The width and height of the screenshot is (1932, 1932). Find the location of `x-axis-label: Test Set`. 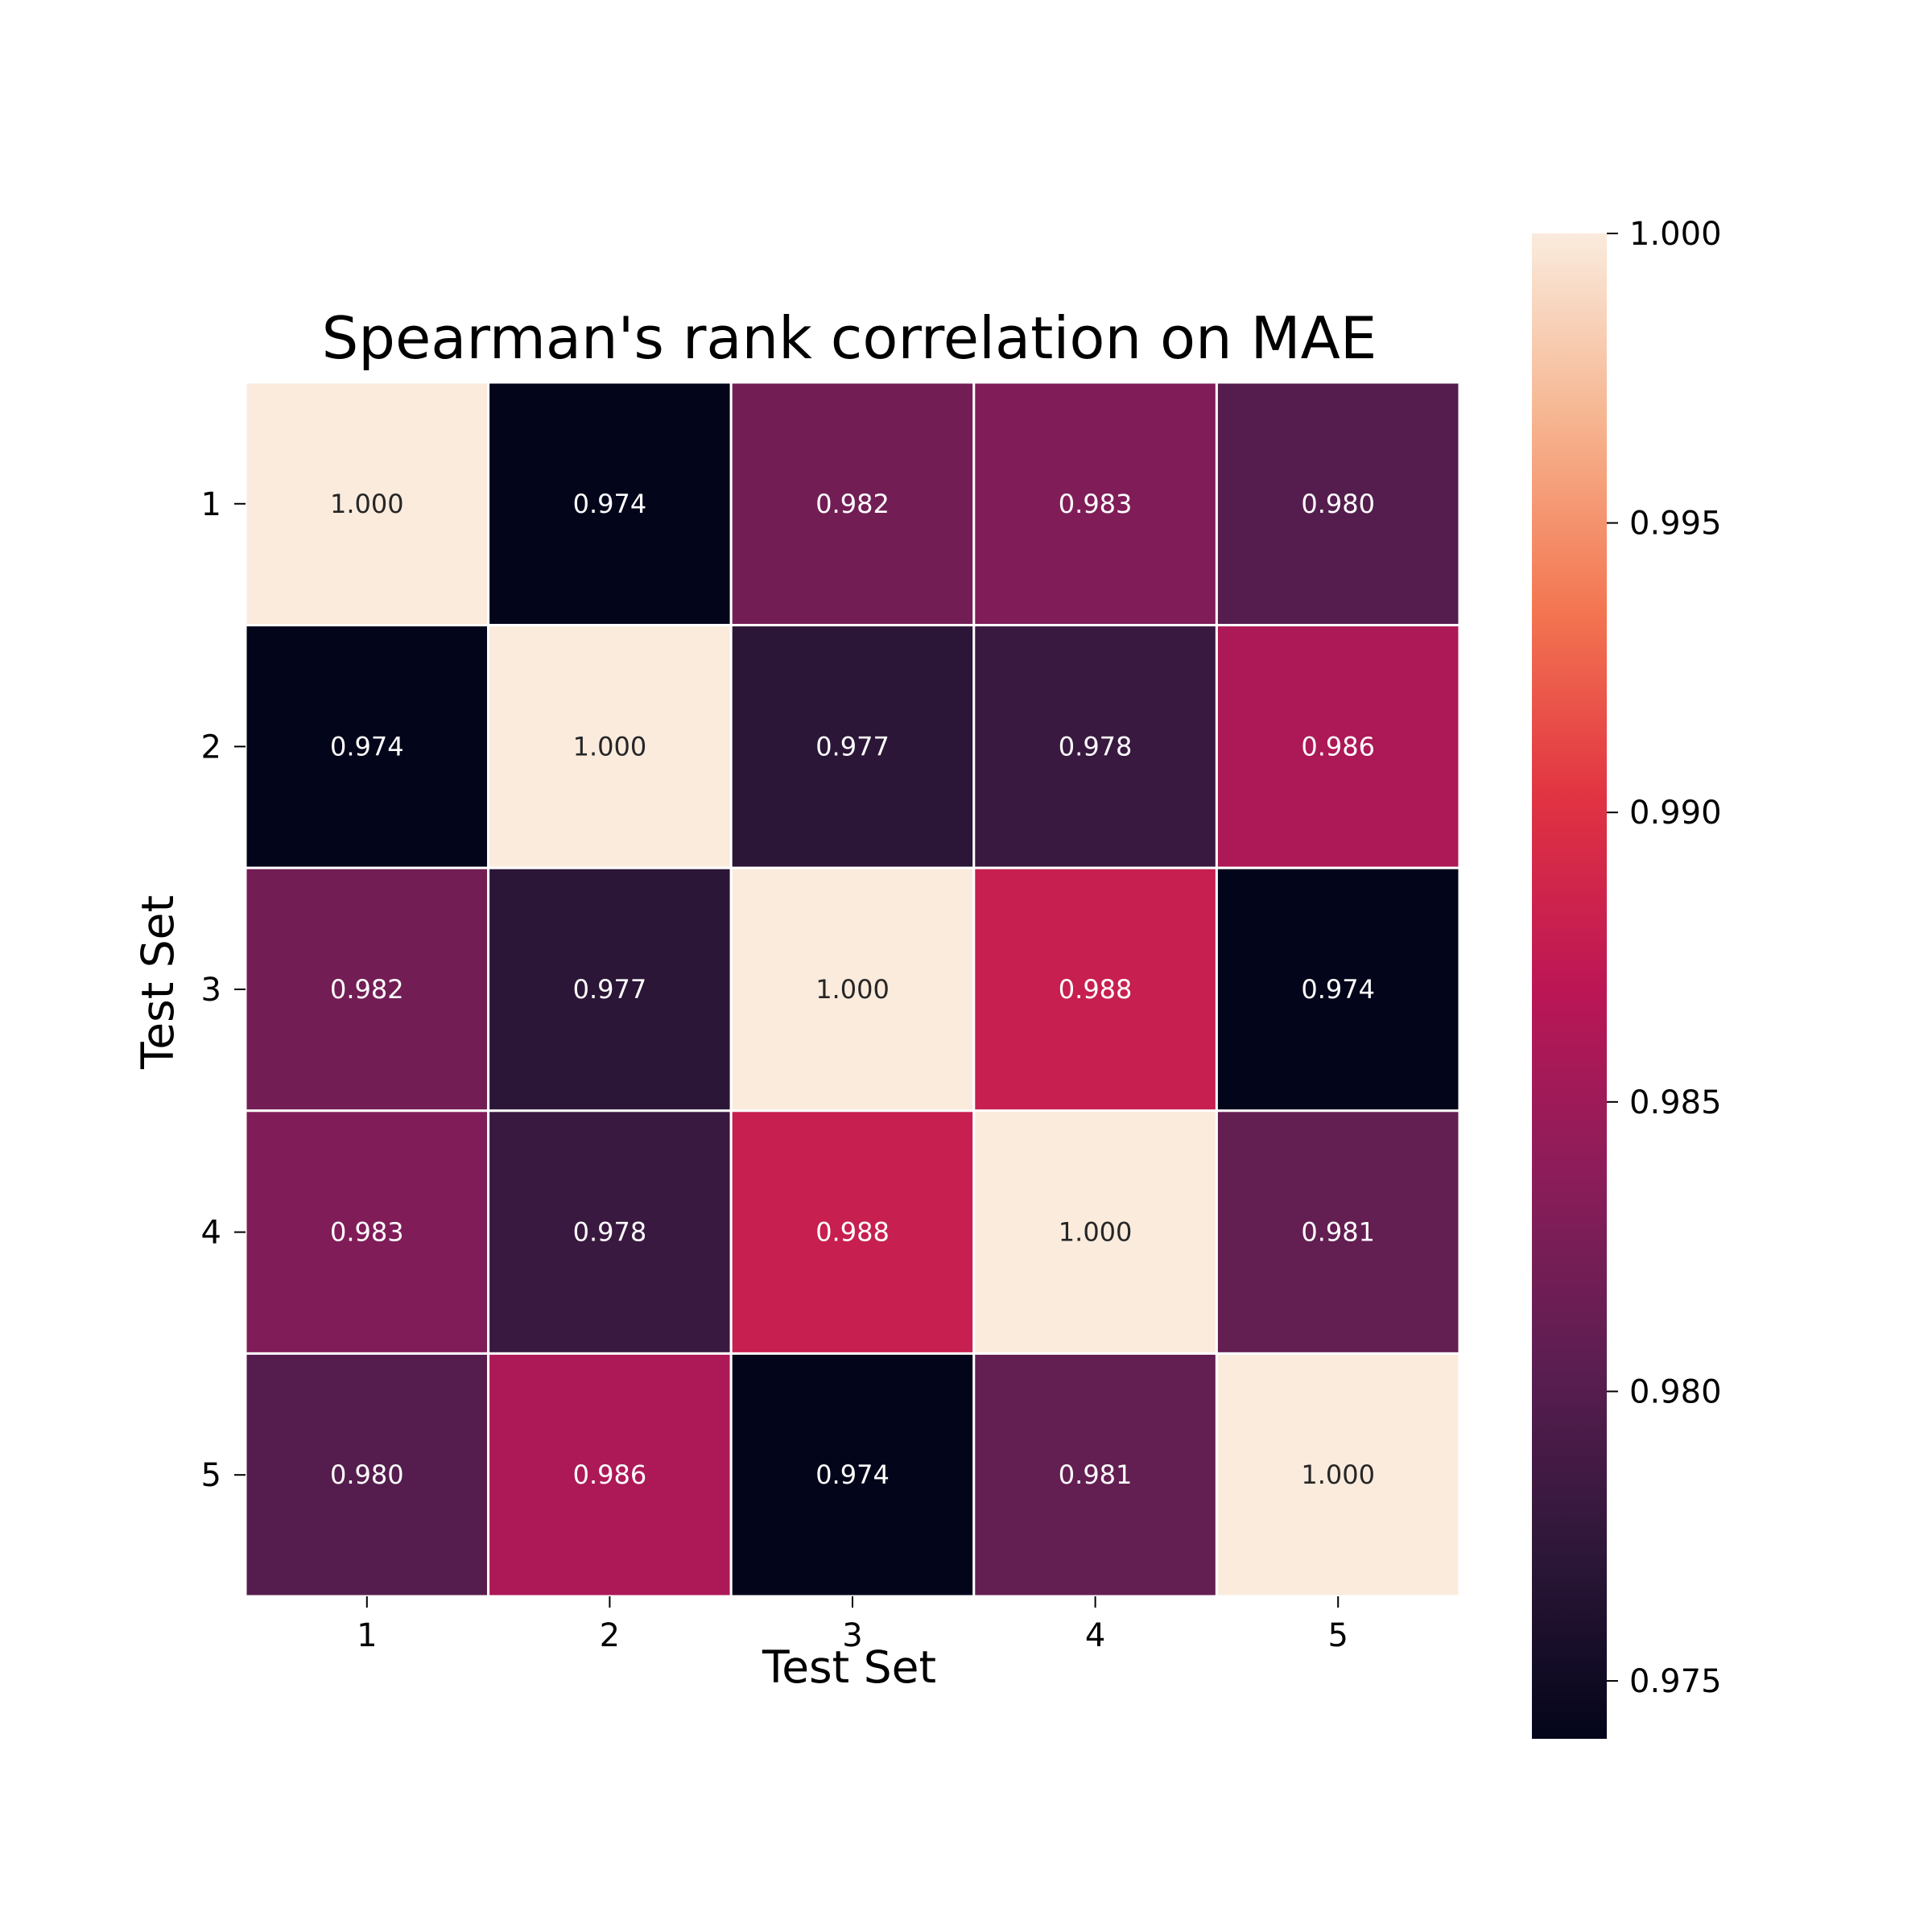

x-axis-label: Test Set is located at coordinates (849, 1667).